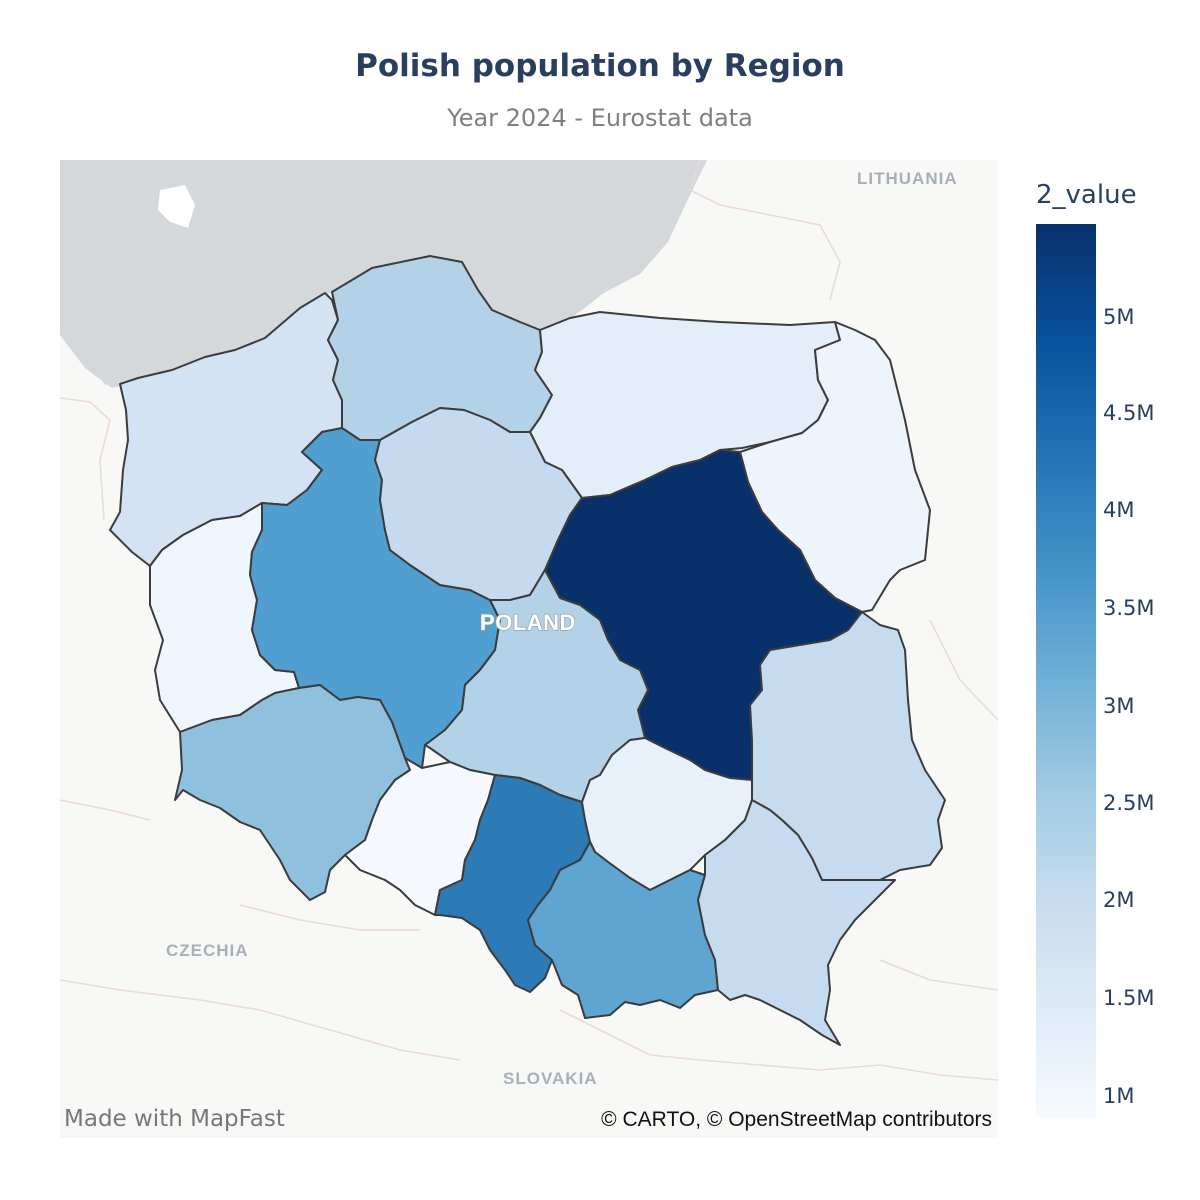 This screenshot has width=1200, height=1200. Describe the element at coordinates (1119, 900) in the screenshot. I see `colorbar-tick: 2M` at that location.